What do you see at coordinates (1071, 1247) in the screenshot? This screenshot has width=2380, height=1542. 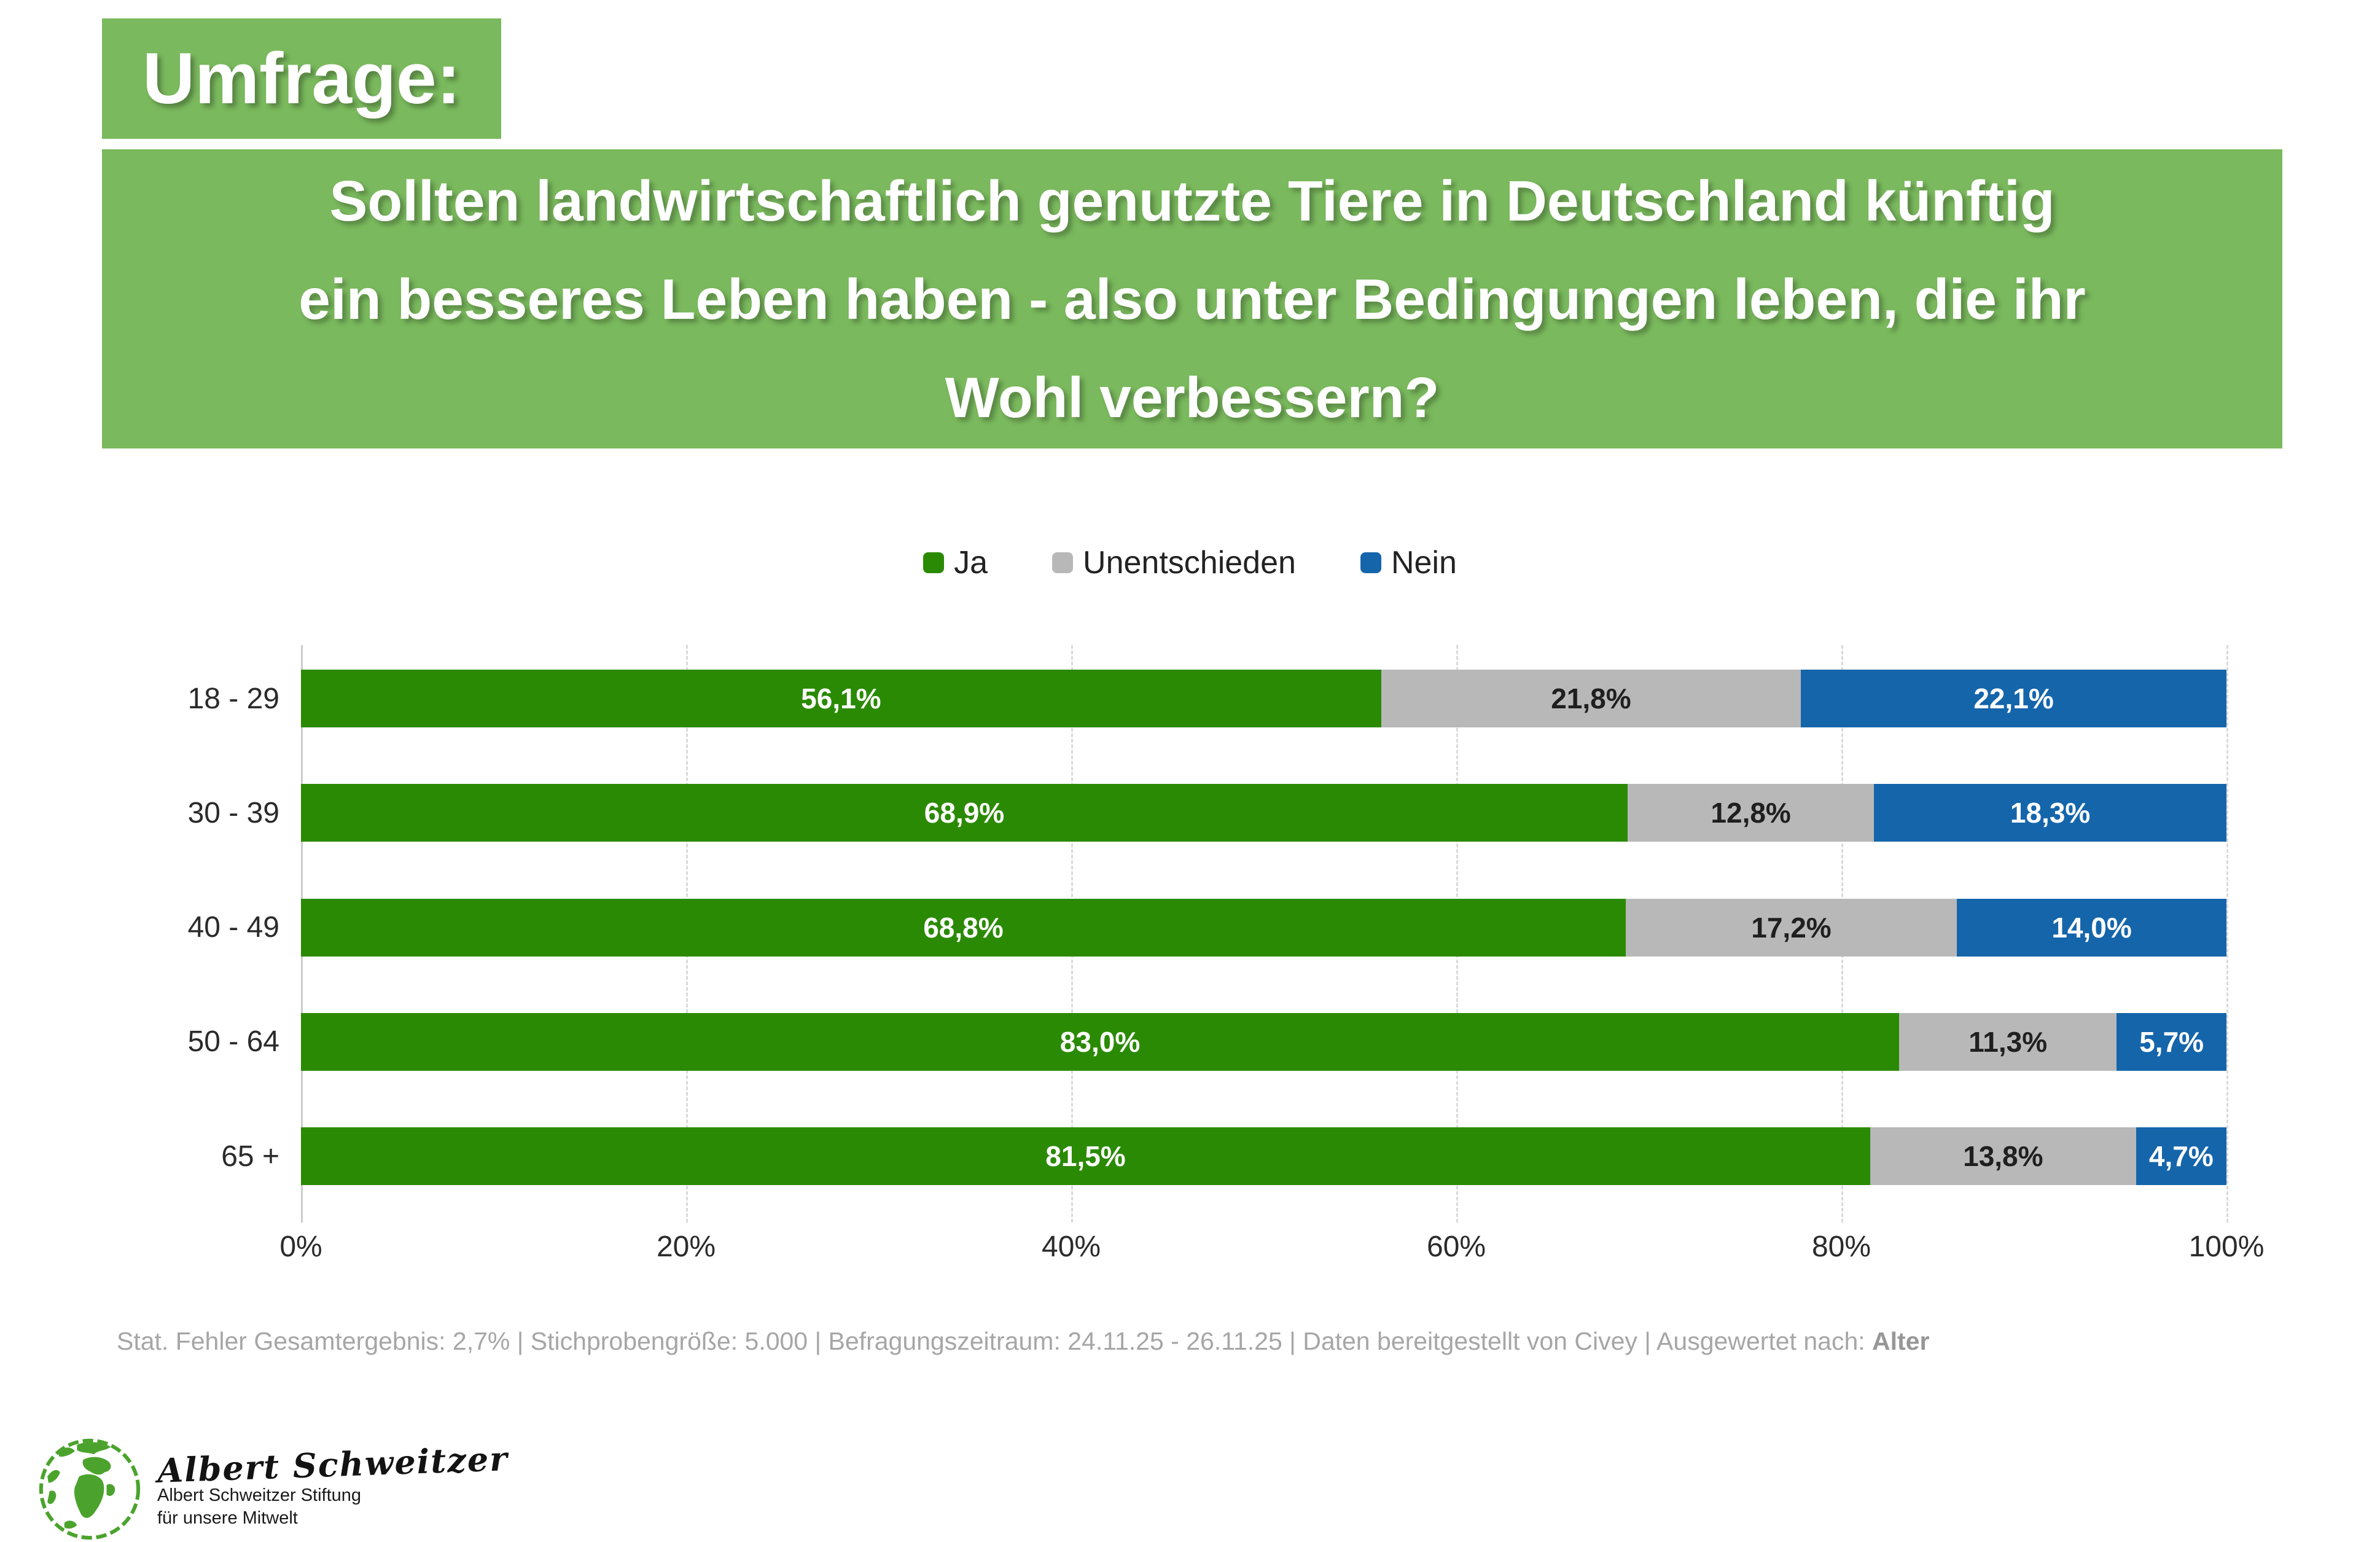 I see `x-tick-label: 40%` at bounding box center [1071, 1247].